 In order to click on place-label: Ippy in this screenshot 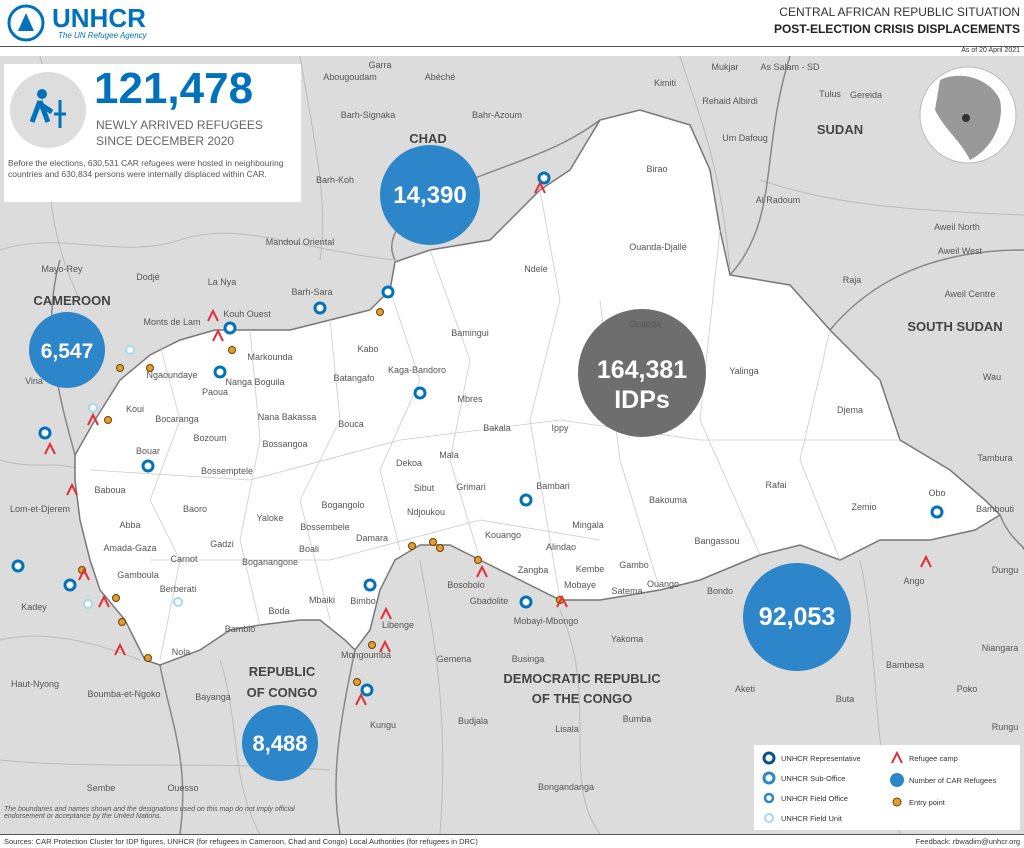, I will do `click(560, 428)`.